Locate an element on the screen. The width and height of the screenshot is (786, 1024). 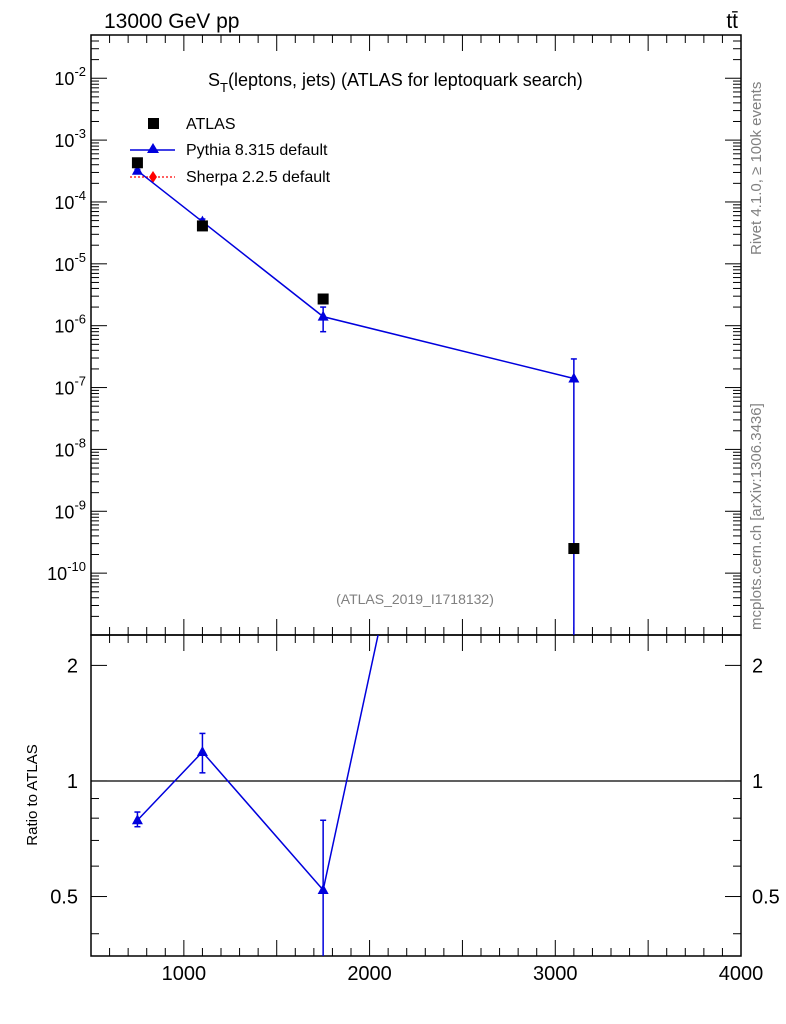
title-main: S is located at coordinates (214, 80).